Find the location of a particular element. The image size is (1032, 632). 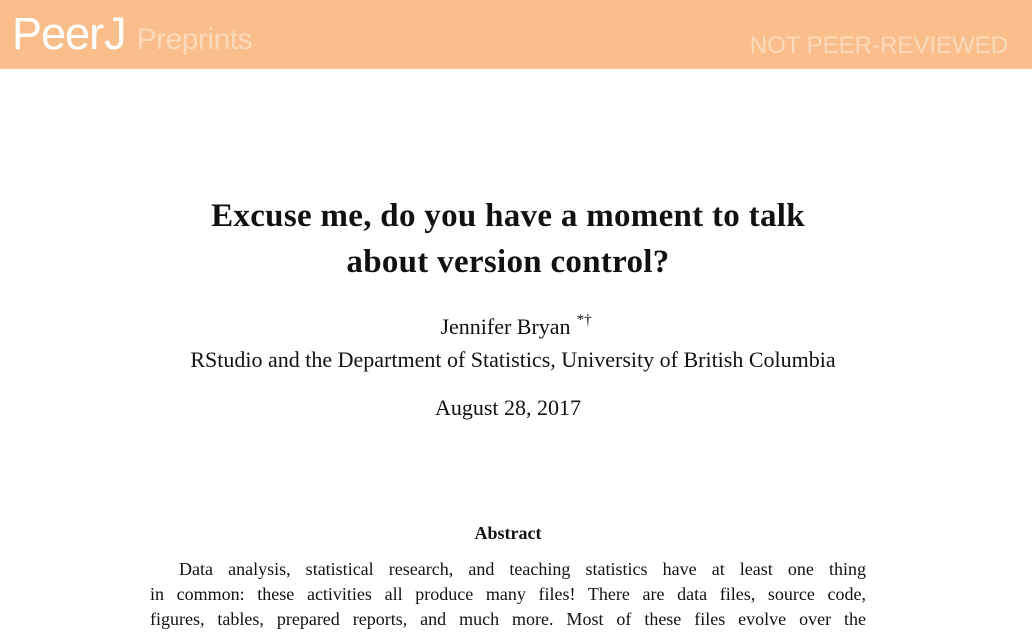

peerj-preprints-logo: Peer J Preprints is located at coordinates (132, 33).